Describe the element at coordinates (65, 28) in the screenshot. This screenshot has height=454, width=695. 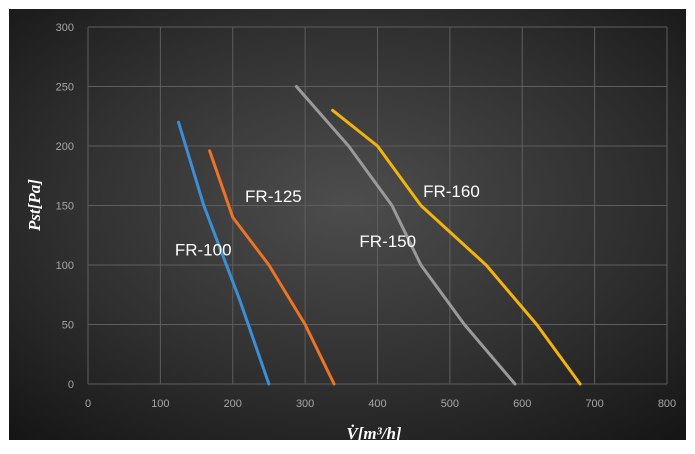
I see `y-tick-label: 300` at that location.